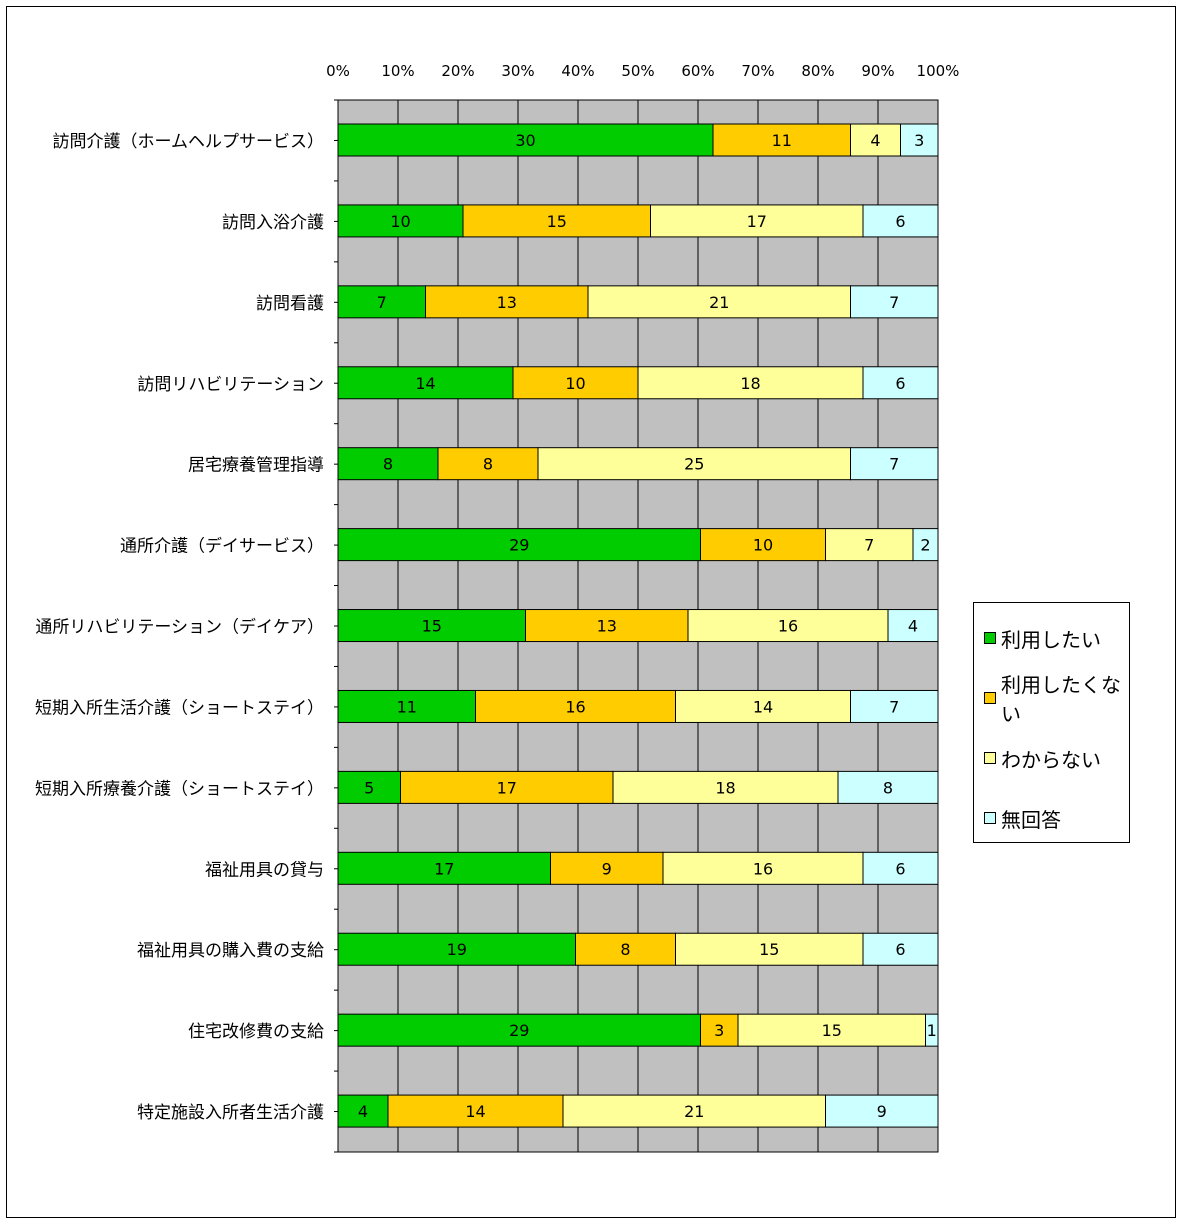  I want to click on category-label: 住宅改修費の支給, so click(256, 1032).